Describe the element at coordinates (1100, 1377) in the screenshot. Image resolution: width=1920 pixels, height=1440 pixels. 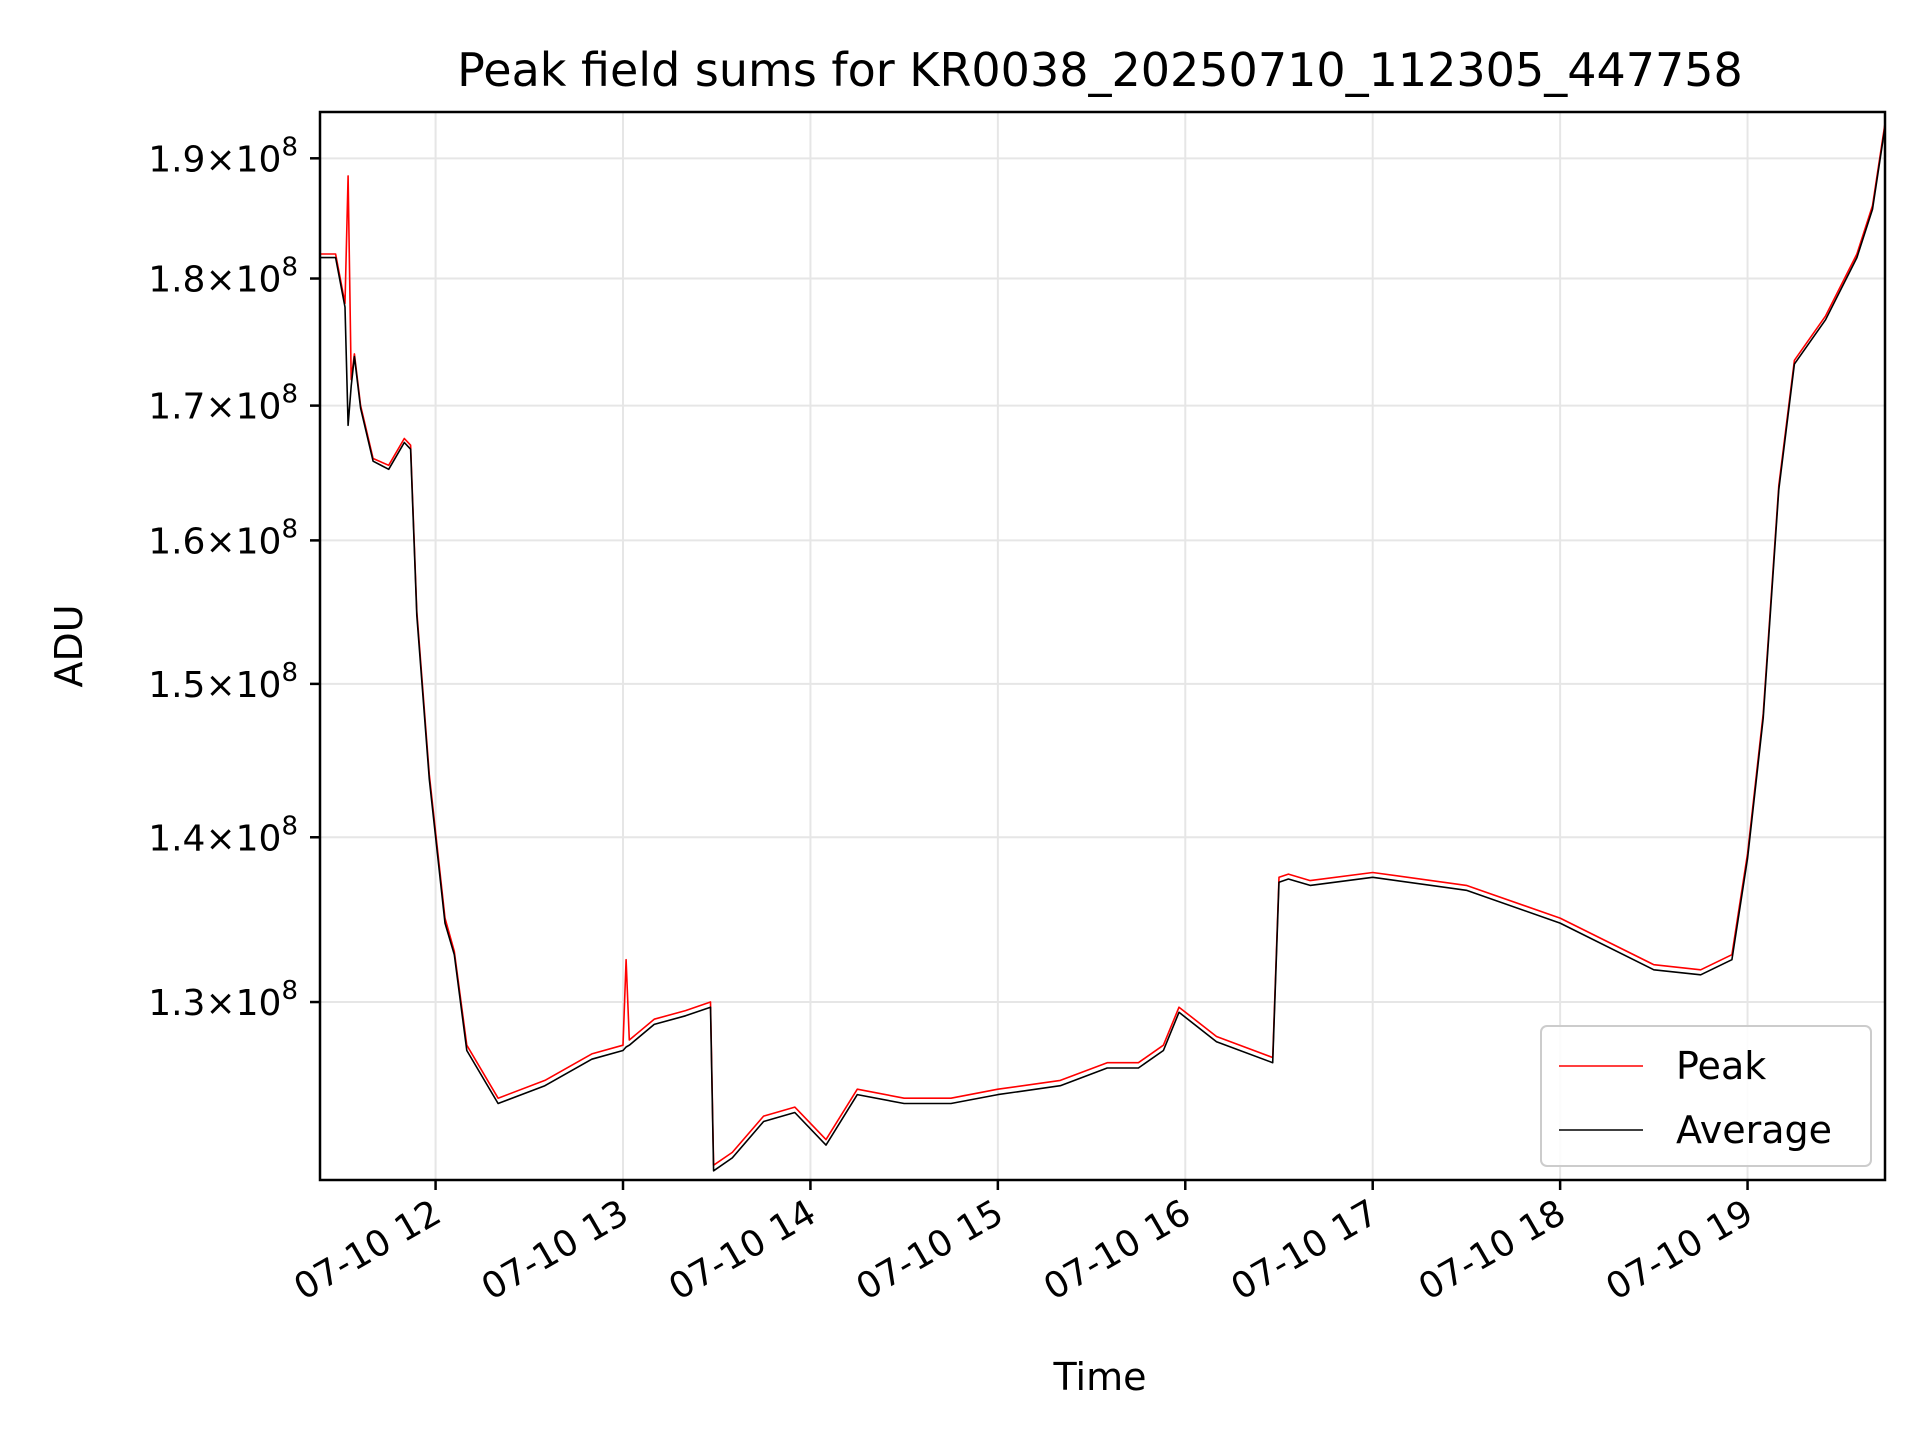
I see `x-axis-label: Time` at that location.